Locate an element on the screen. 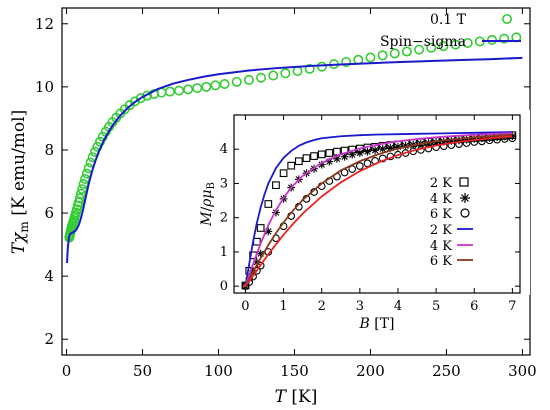  legend-marker-0.1T is located at coordinates (506, 19).